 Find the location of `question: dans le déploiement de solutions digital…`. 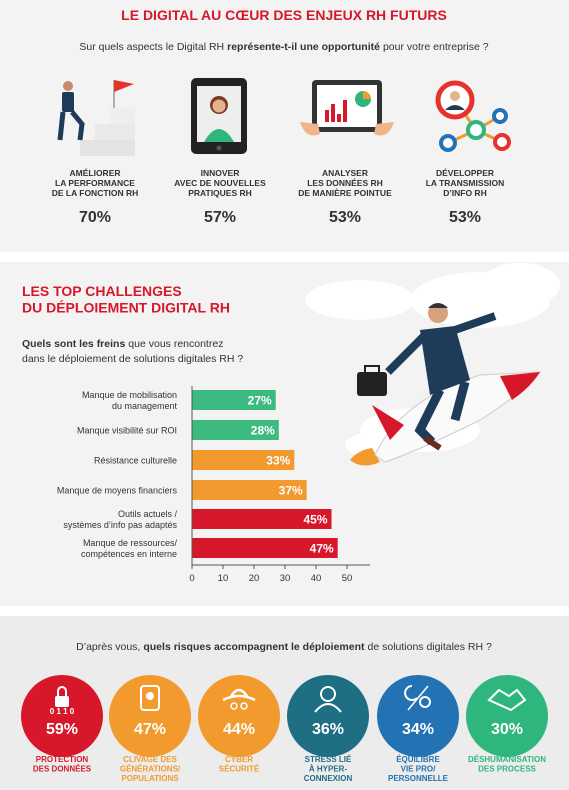

question: dans le déploiement de solutions digital… is located at coordinates (132, 359).